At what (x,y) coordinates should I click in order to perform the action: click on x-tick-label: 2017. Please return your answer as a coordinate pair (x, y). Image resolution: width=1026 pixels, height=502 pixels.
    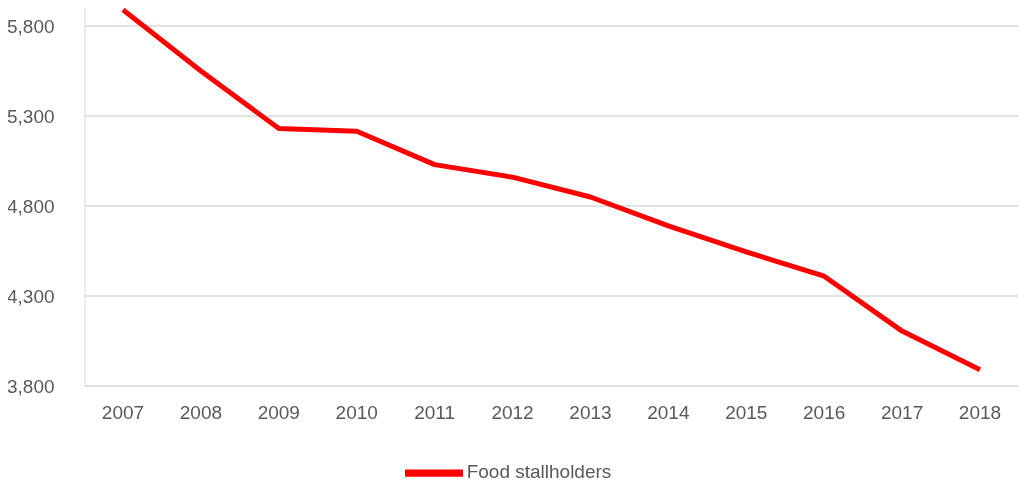
    Looking at the image, I should click on (902, 413).